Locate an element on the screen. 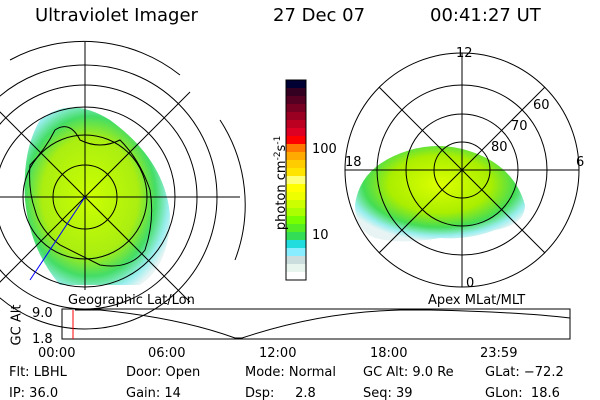 The width and height of the screenshot is (600, 400). colorbar-frame is located at coordinates (296, 180).